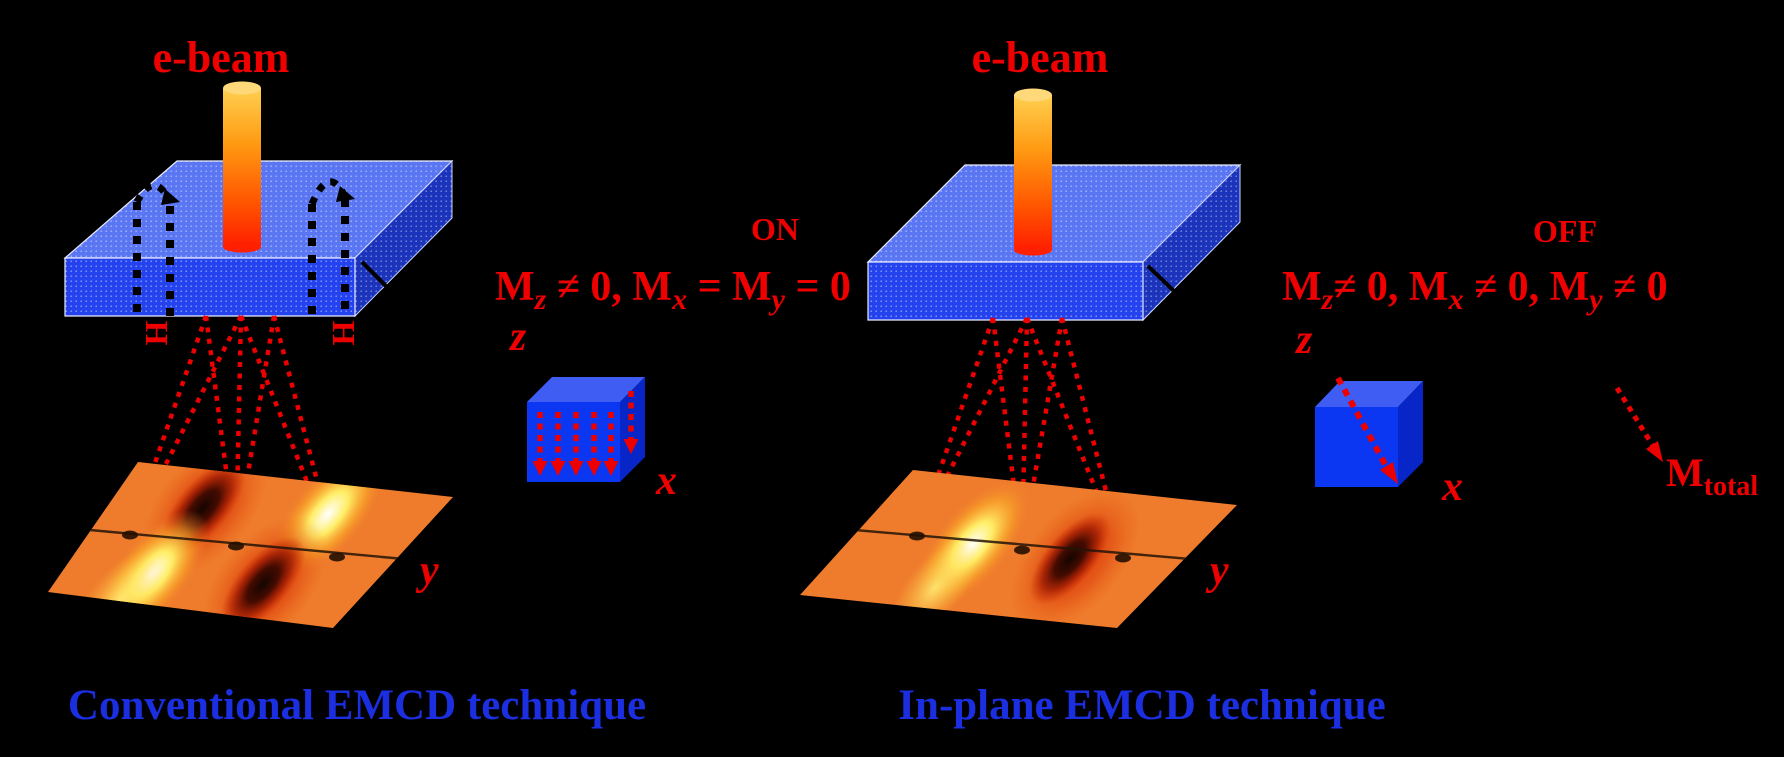 The height and width of the screenshot is (757, 1784). What do you see at coordinates (1162, 279) in the screenshot?
I see `right-slab-notch-line` at bounding box center [1162, 279].